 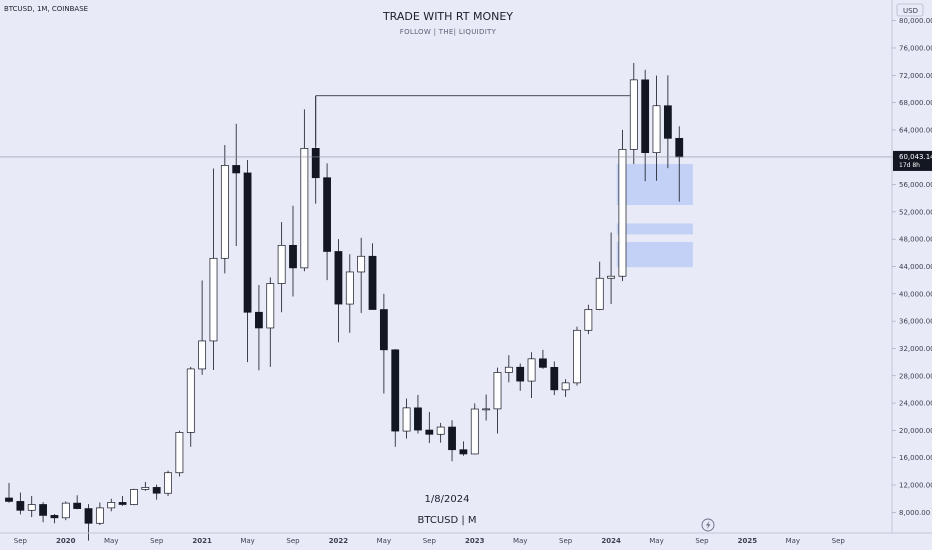 What do you see at coordinates (915, 486) in the screenshot?
I see `price-tick-label: 12,000.00` at bounding box center [915, 486].